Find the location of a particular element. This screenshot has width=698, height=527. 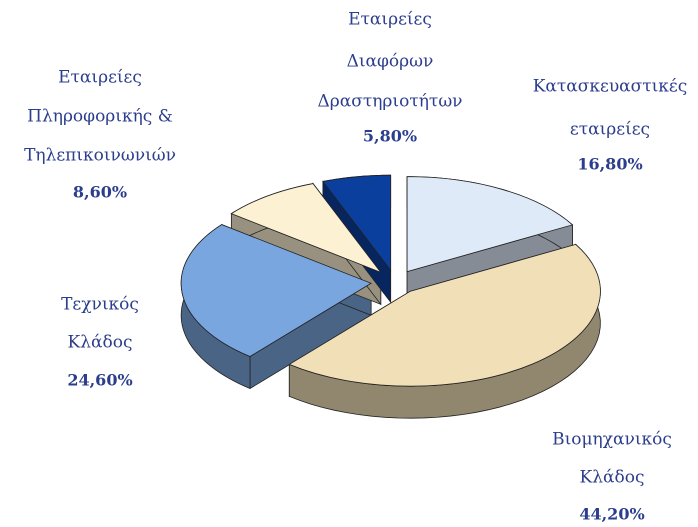

value-label: 16,80% is located at coordinates (609, 164).